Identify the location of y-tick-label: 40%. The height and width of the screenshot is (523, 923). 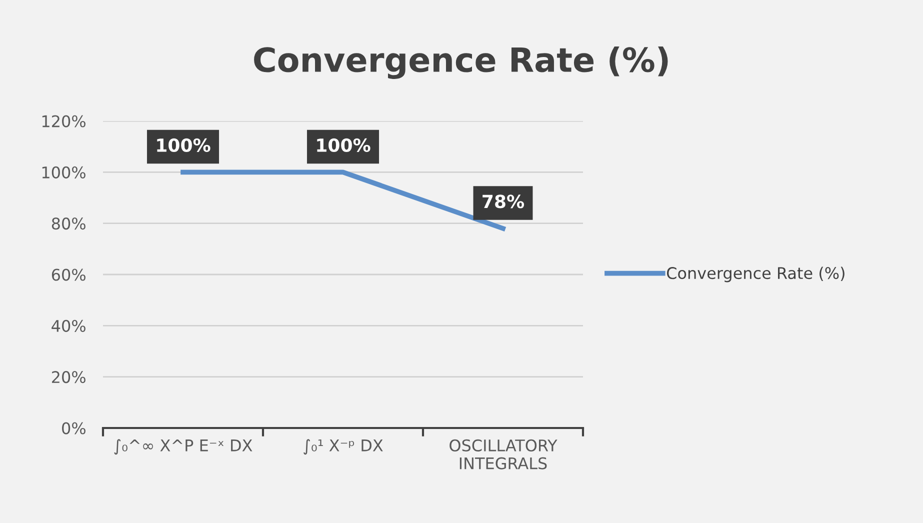
(69, 326).